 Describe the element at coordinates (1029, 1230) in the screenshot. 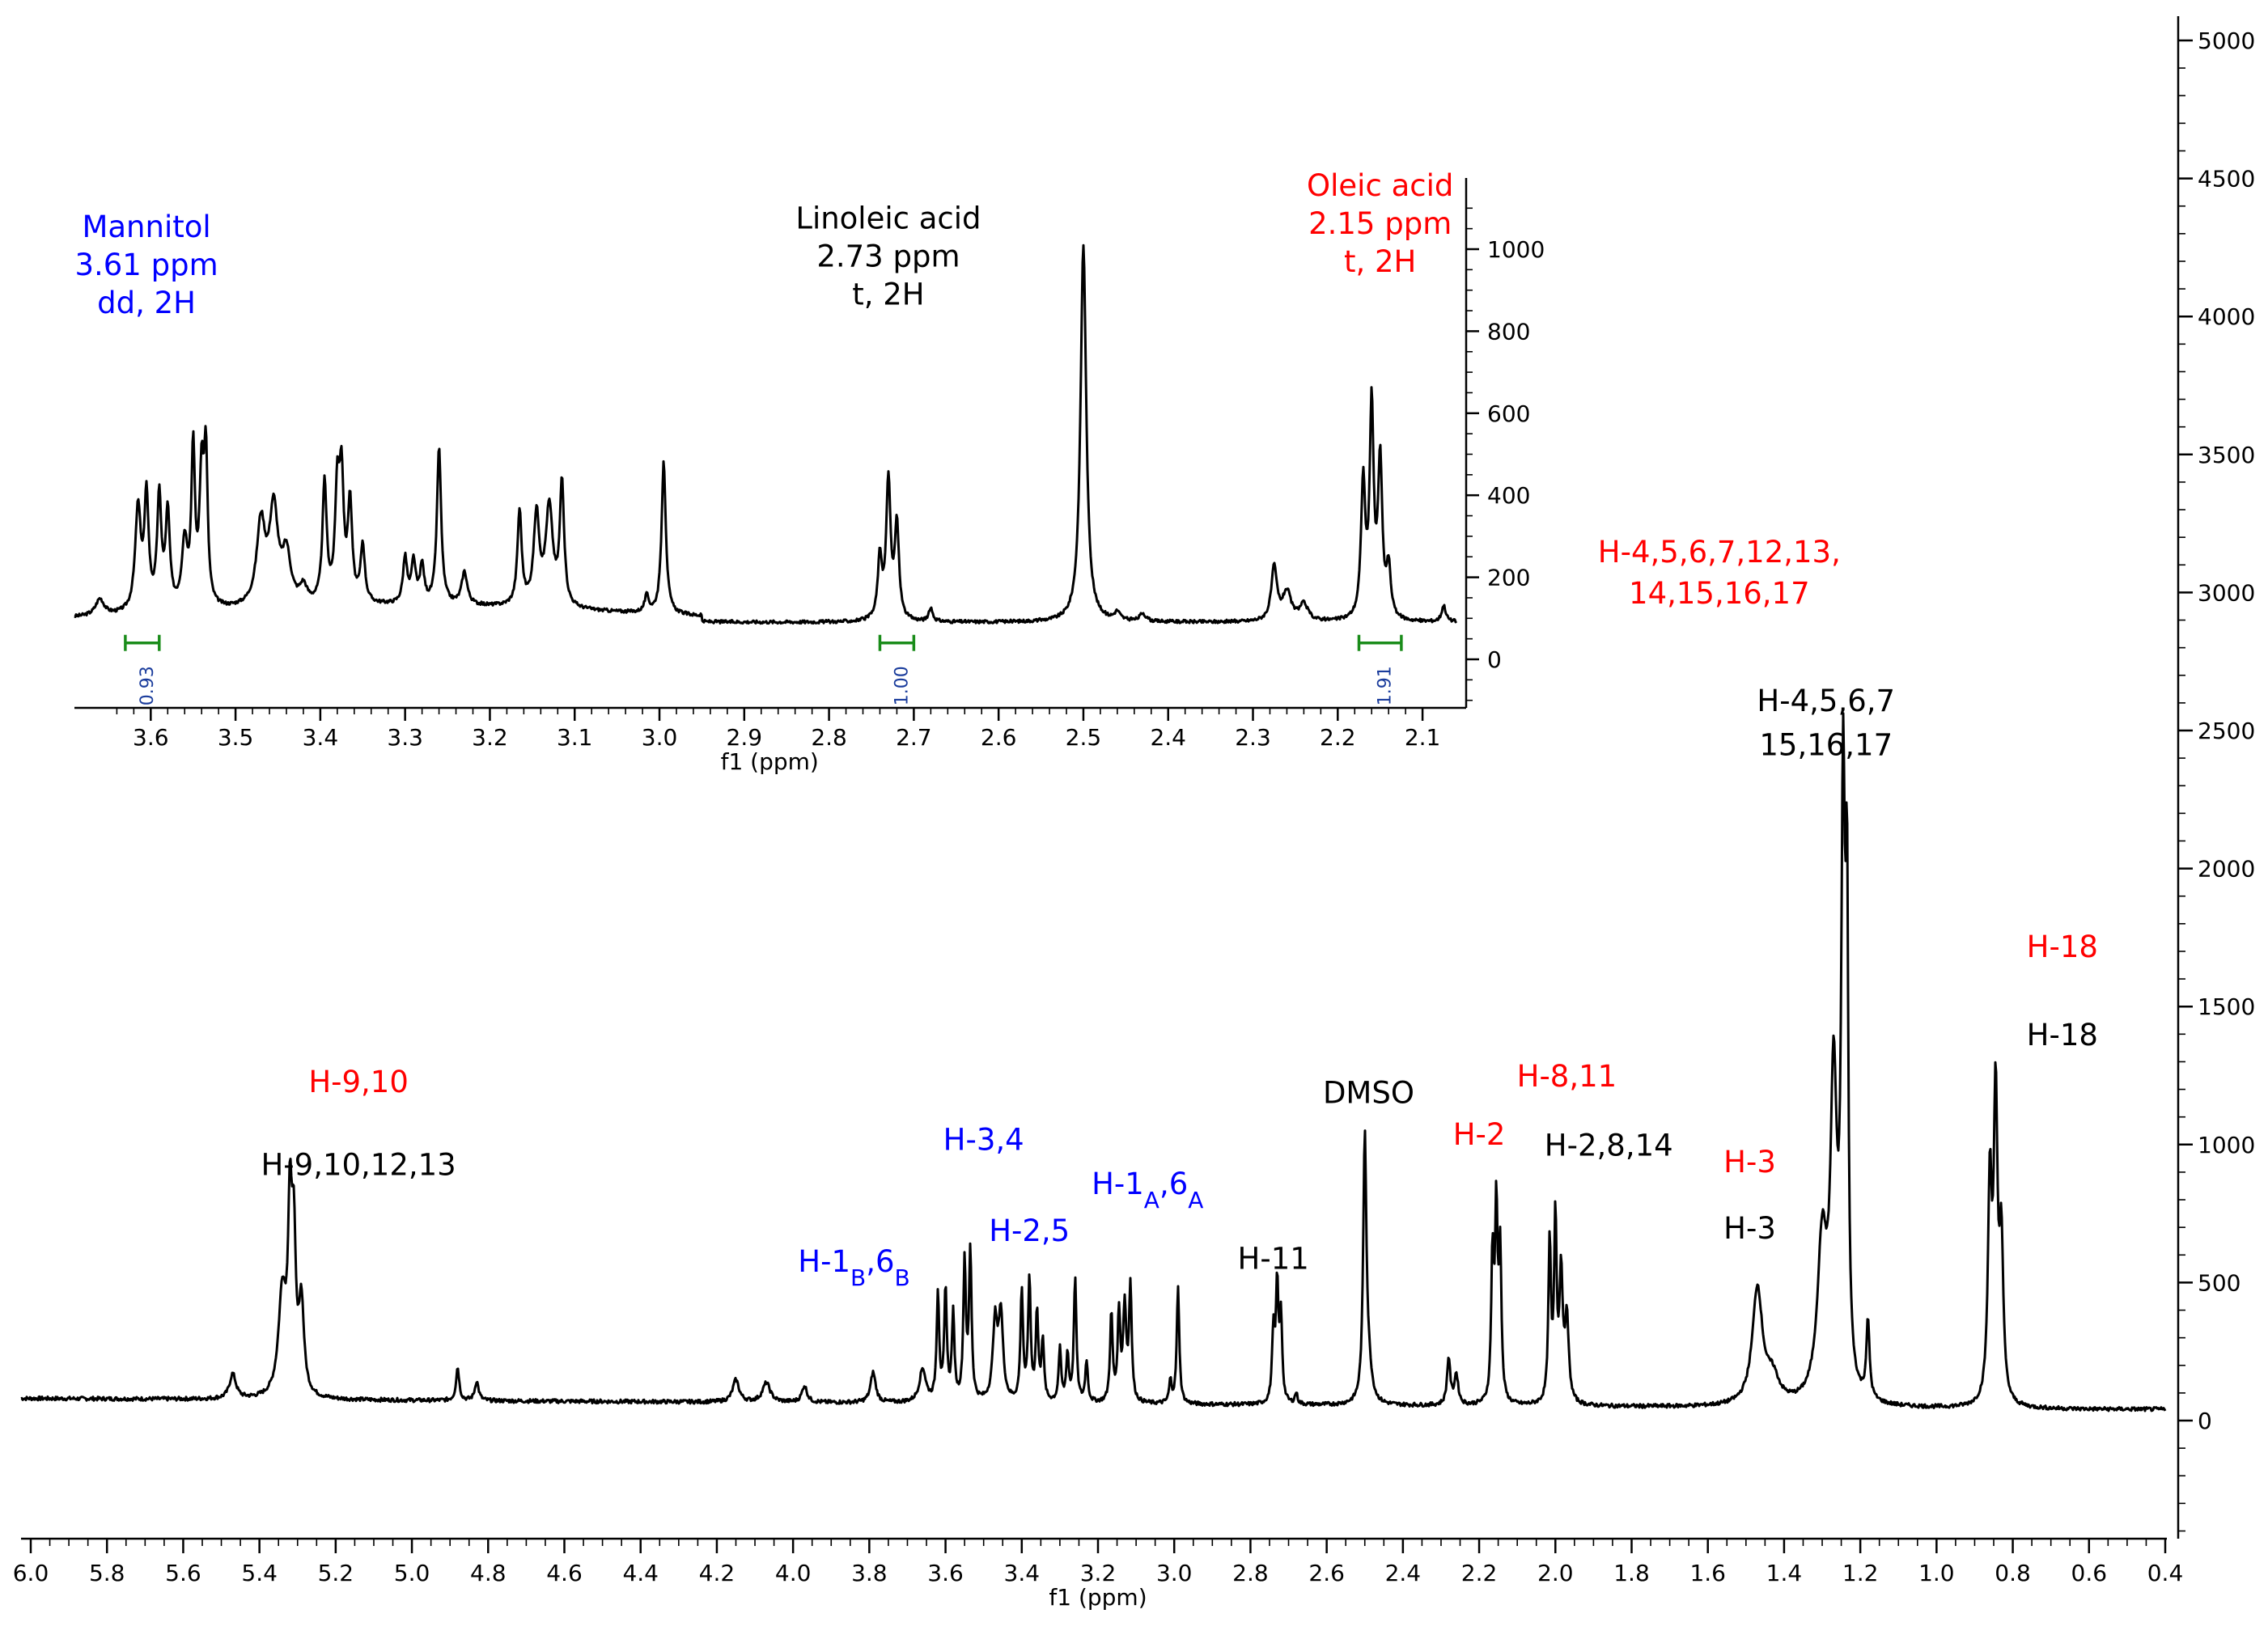

I see `peak-annotation: H-2,5` at that location.